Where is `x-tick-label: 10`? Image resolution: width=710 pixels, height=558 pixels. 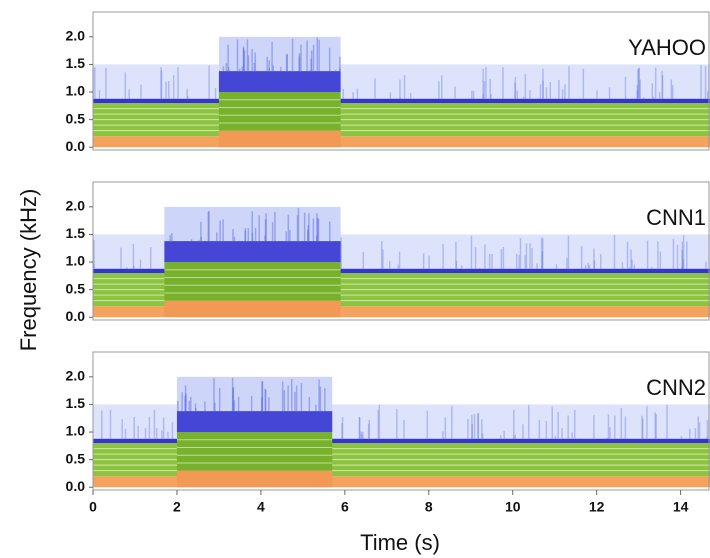 x-tick-label: 10 is located at coordinates (513, 507).